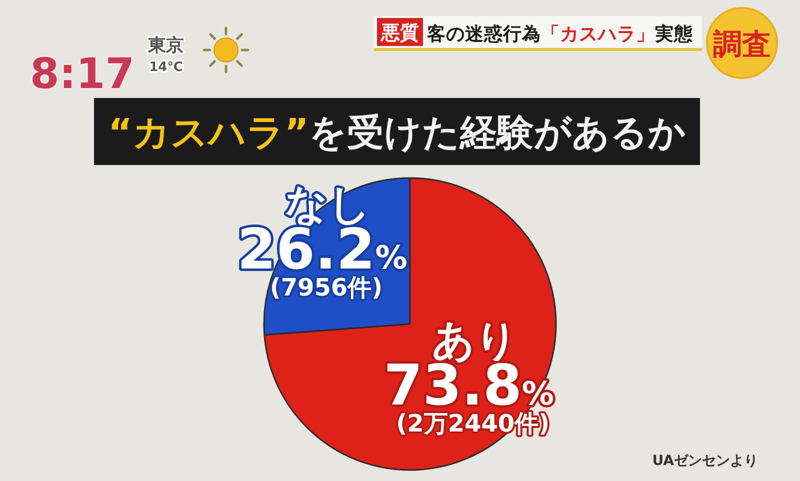  I want to click on text: 悪質, so click(399, 33).